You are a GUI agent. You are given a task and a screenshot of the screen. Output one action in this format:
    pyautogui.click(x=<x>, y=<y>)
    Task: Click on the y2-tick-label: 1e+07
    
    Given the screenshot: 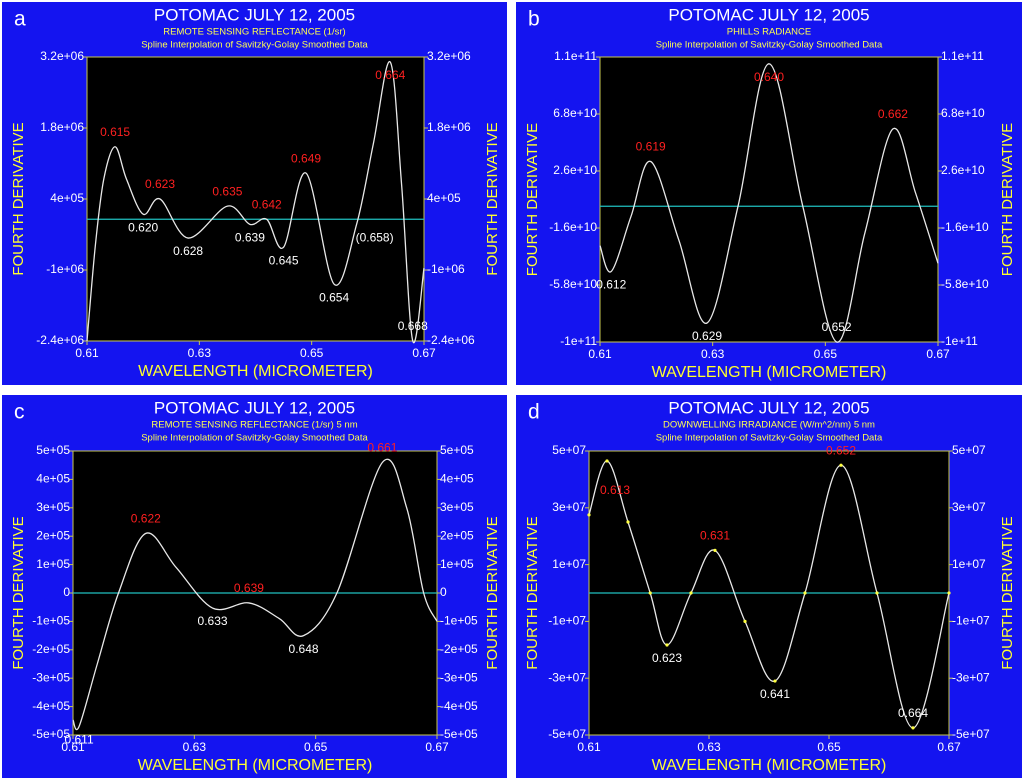 What is the action you would take?
    pyautogui.click(x=969, y=564)
    